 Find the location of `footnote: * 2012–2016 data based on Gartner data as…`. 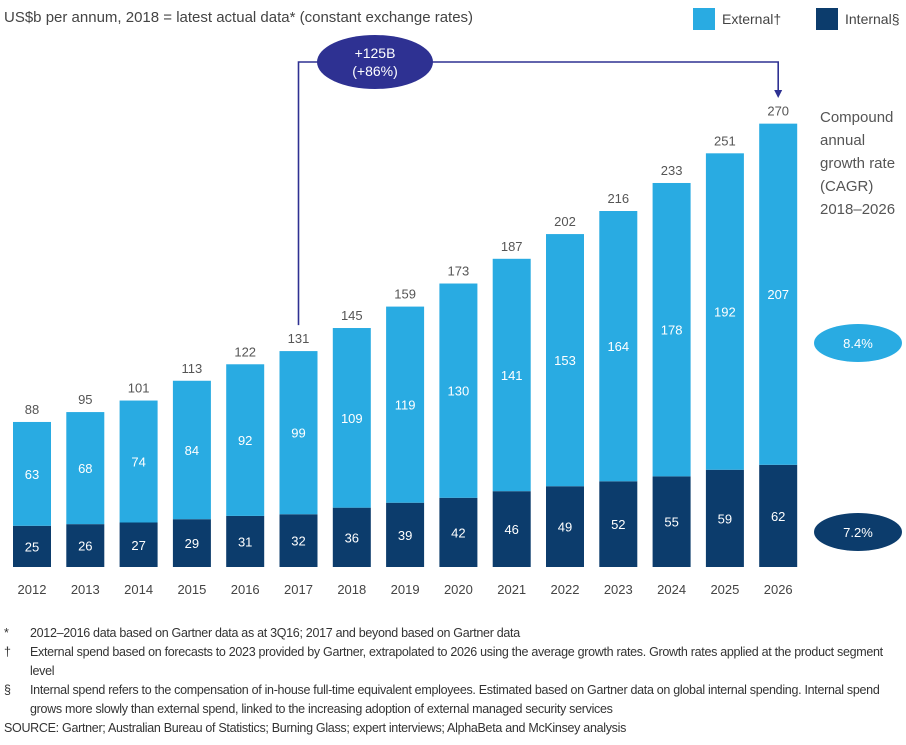

footnote: * 2012–2016 data based on Gartner data as… is located at coordinates (262, 633).